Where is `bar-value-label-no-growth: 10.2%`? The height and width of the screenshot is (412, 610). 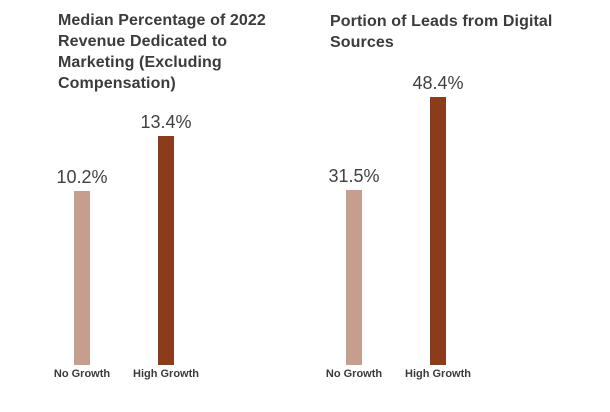
bar-value-label-no-growth: 10.2% is located at coordinates (82, 177).